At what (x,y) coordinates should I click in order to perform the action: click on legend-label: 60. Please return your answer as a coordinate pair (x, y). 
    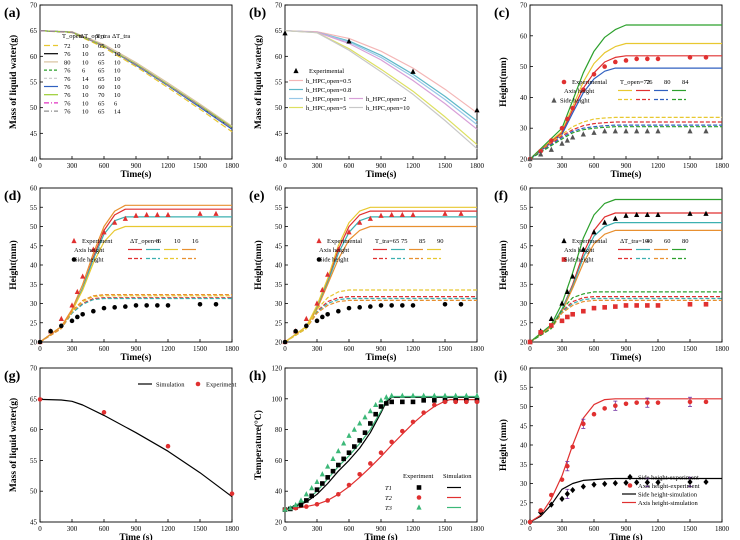
    Looking at the image, I should click on (101, 87).